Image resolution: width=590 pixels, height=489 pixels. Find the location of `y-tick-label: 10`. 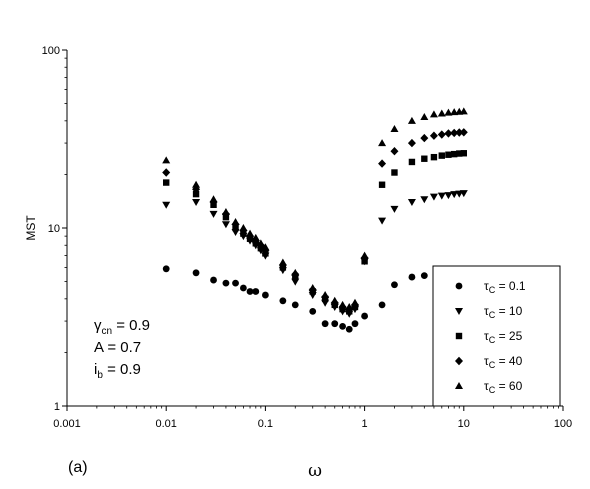

y-tick-label: 10 is located at coordinates (54, 229).